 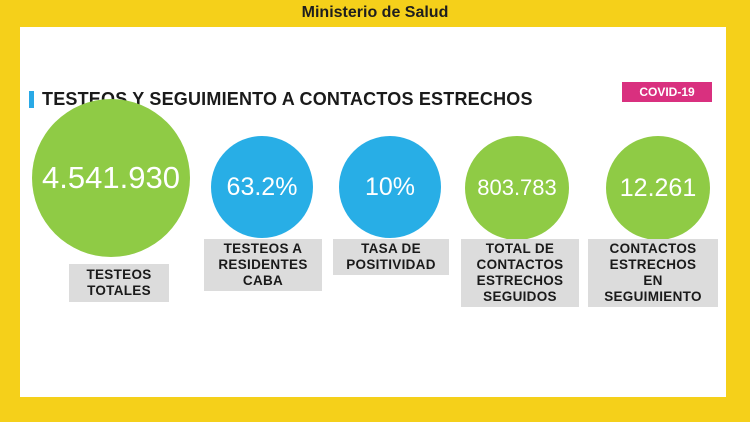 What do you see at coordinates (653, 273) in the screenshot?
I see `stat-label-contacts-in-followup: CONTACTOS ESTRECHOS EN SEGUIMIENTO` at bounding box center [653, 273].